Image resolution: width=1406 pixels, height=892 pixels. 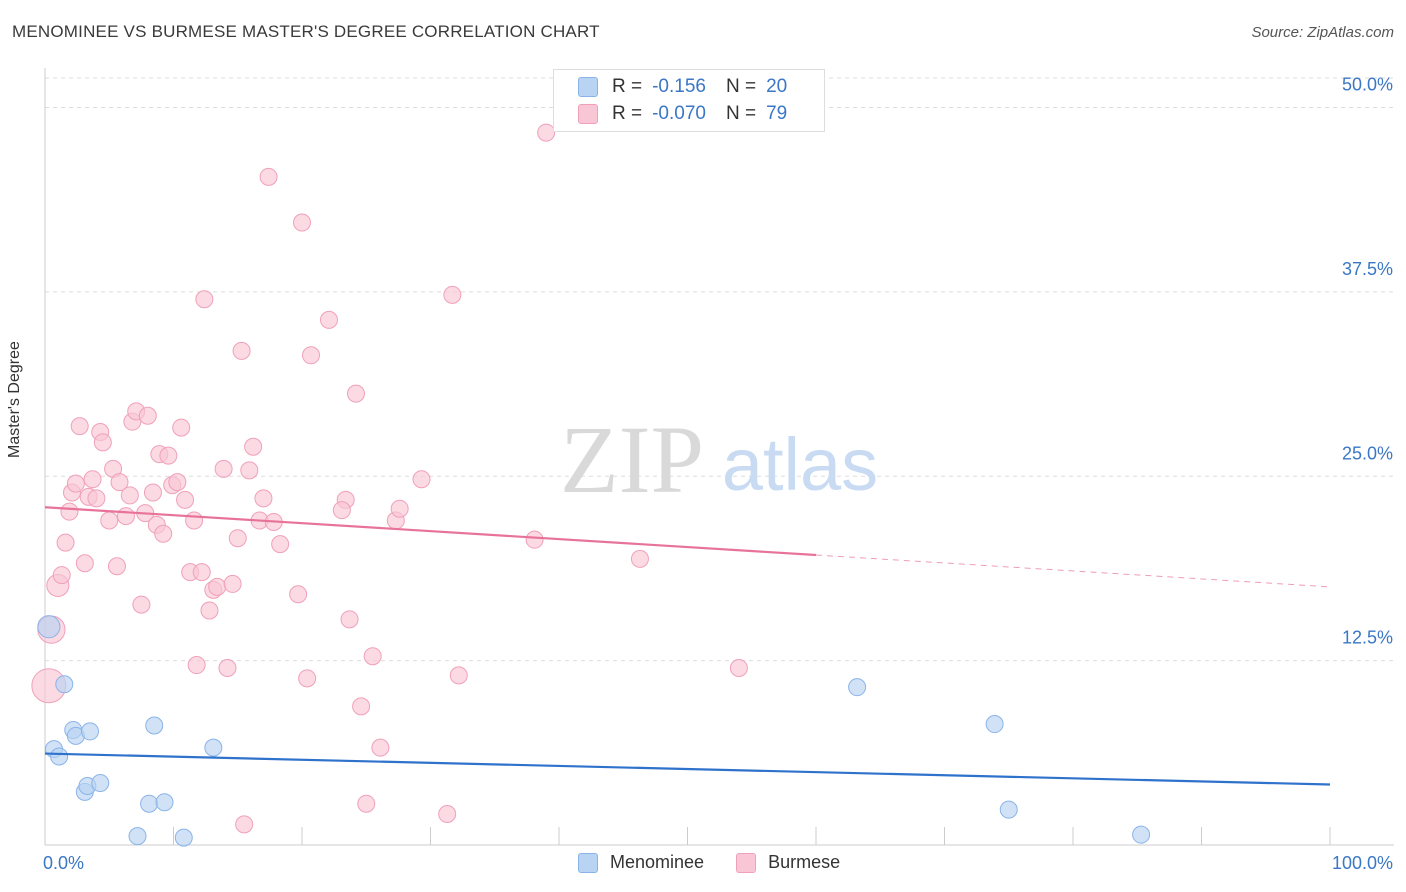 I want to click on legend-item-menominee: Menominee, so click(x=641, y=862).